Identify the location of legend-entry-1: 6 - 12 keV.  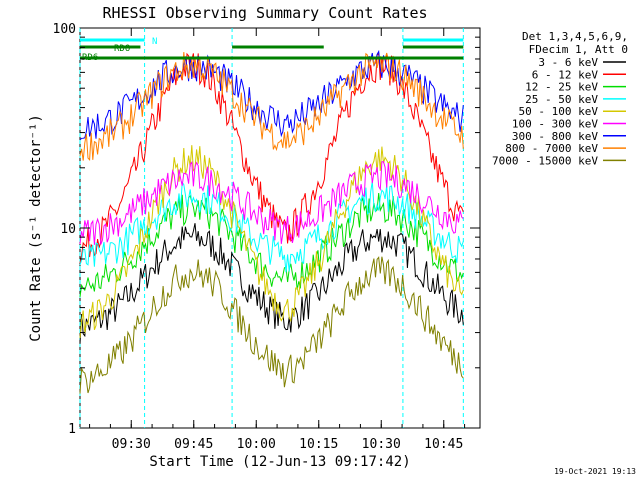
(565, 74).